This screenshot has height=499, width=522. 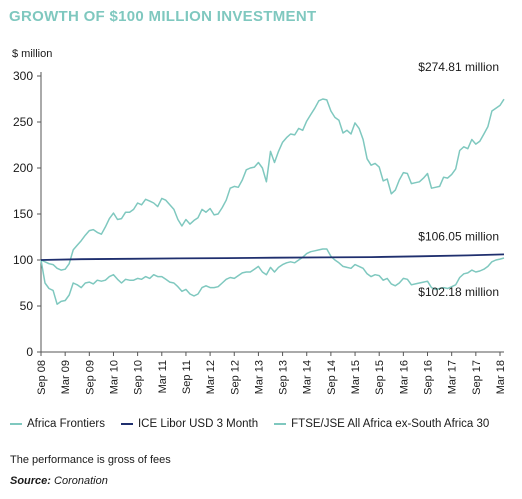 I want to click on legend-swatch-africa-frontiers, so click(x=16, y=424).